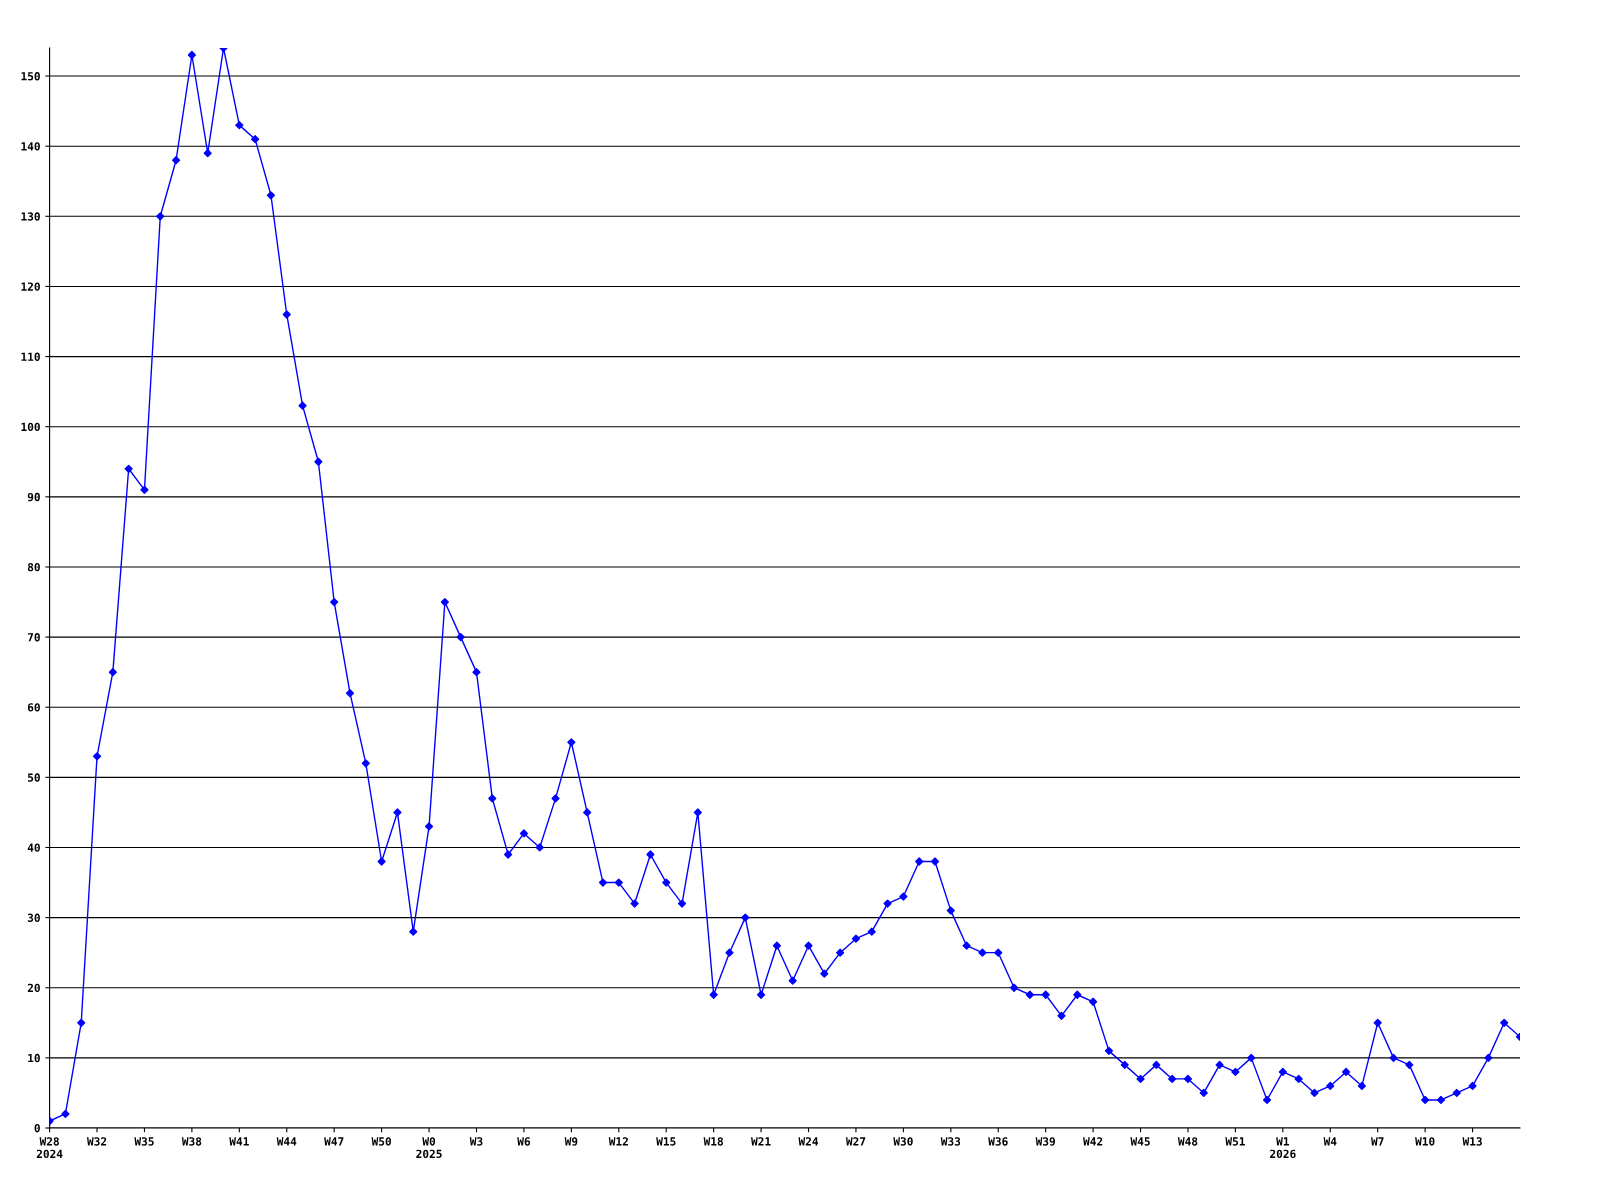 Image resolution: width=1600 pixels, height=1200 pixels. Describe the element at coordinates (1093, 1141) in the screenshot. I see `x-tick-label: W42` at that location.